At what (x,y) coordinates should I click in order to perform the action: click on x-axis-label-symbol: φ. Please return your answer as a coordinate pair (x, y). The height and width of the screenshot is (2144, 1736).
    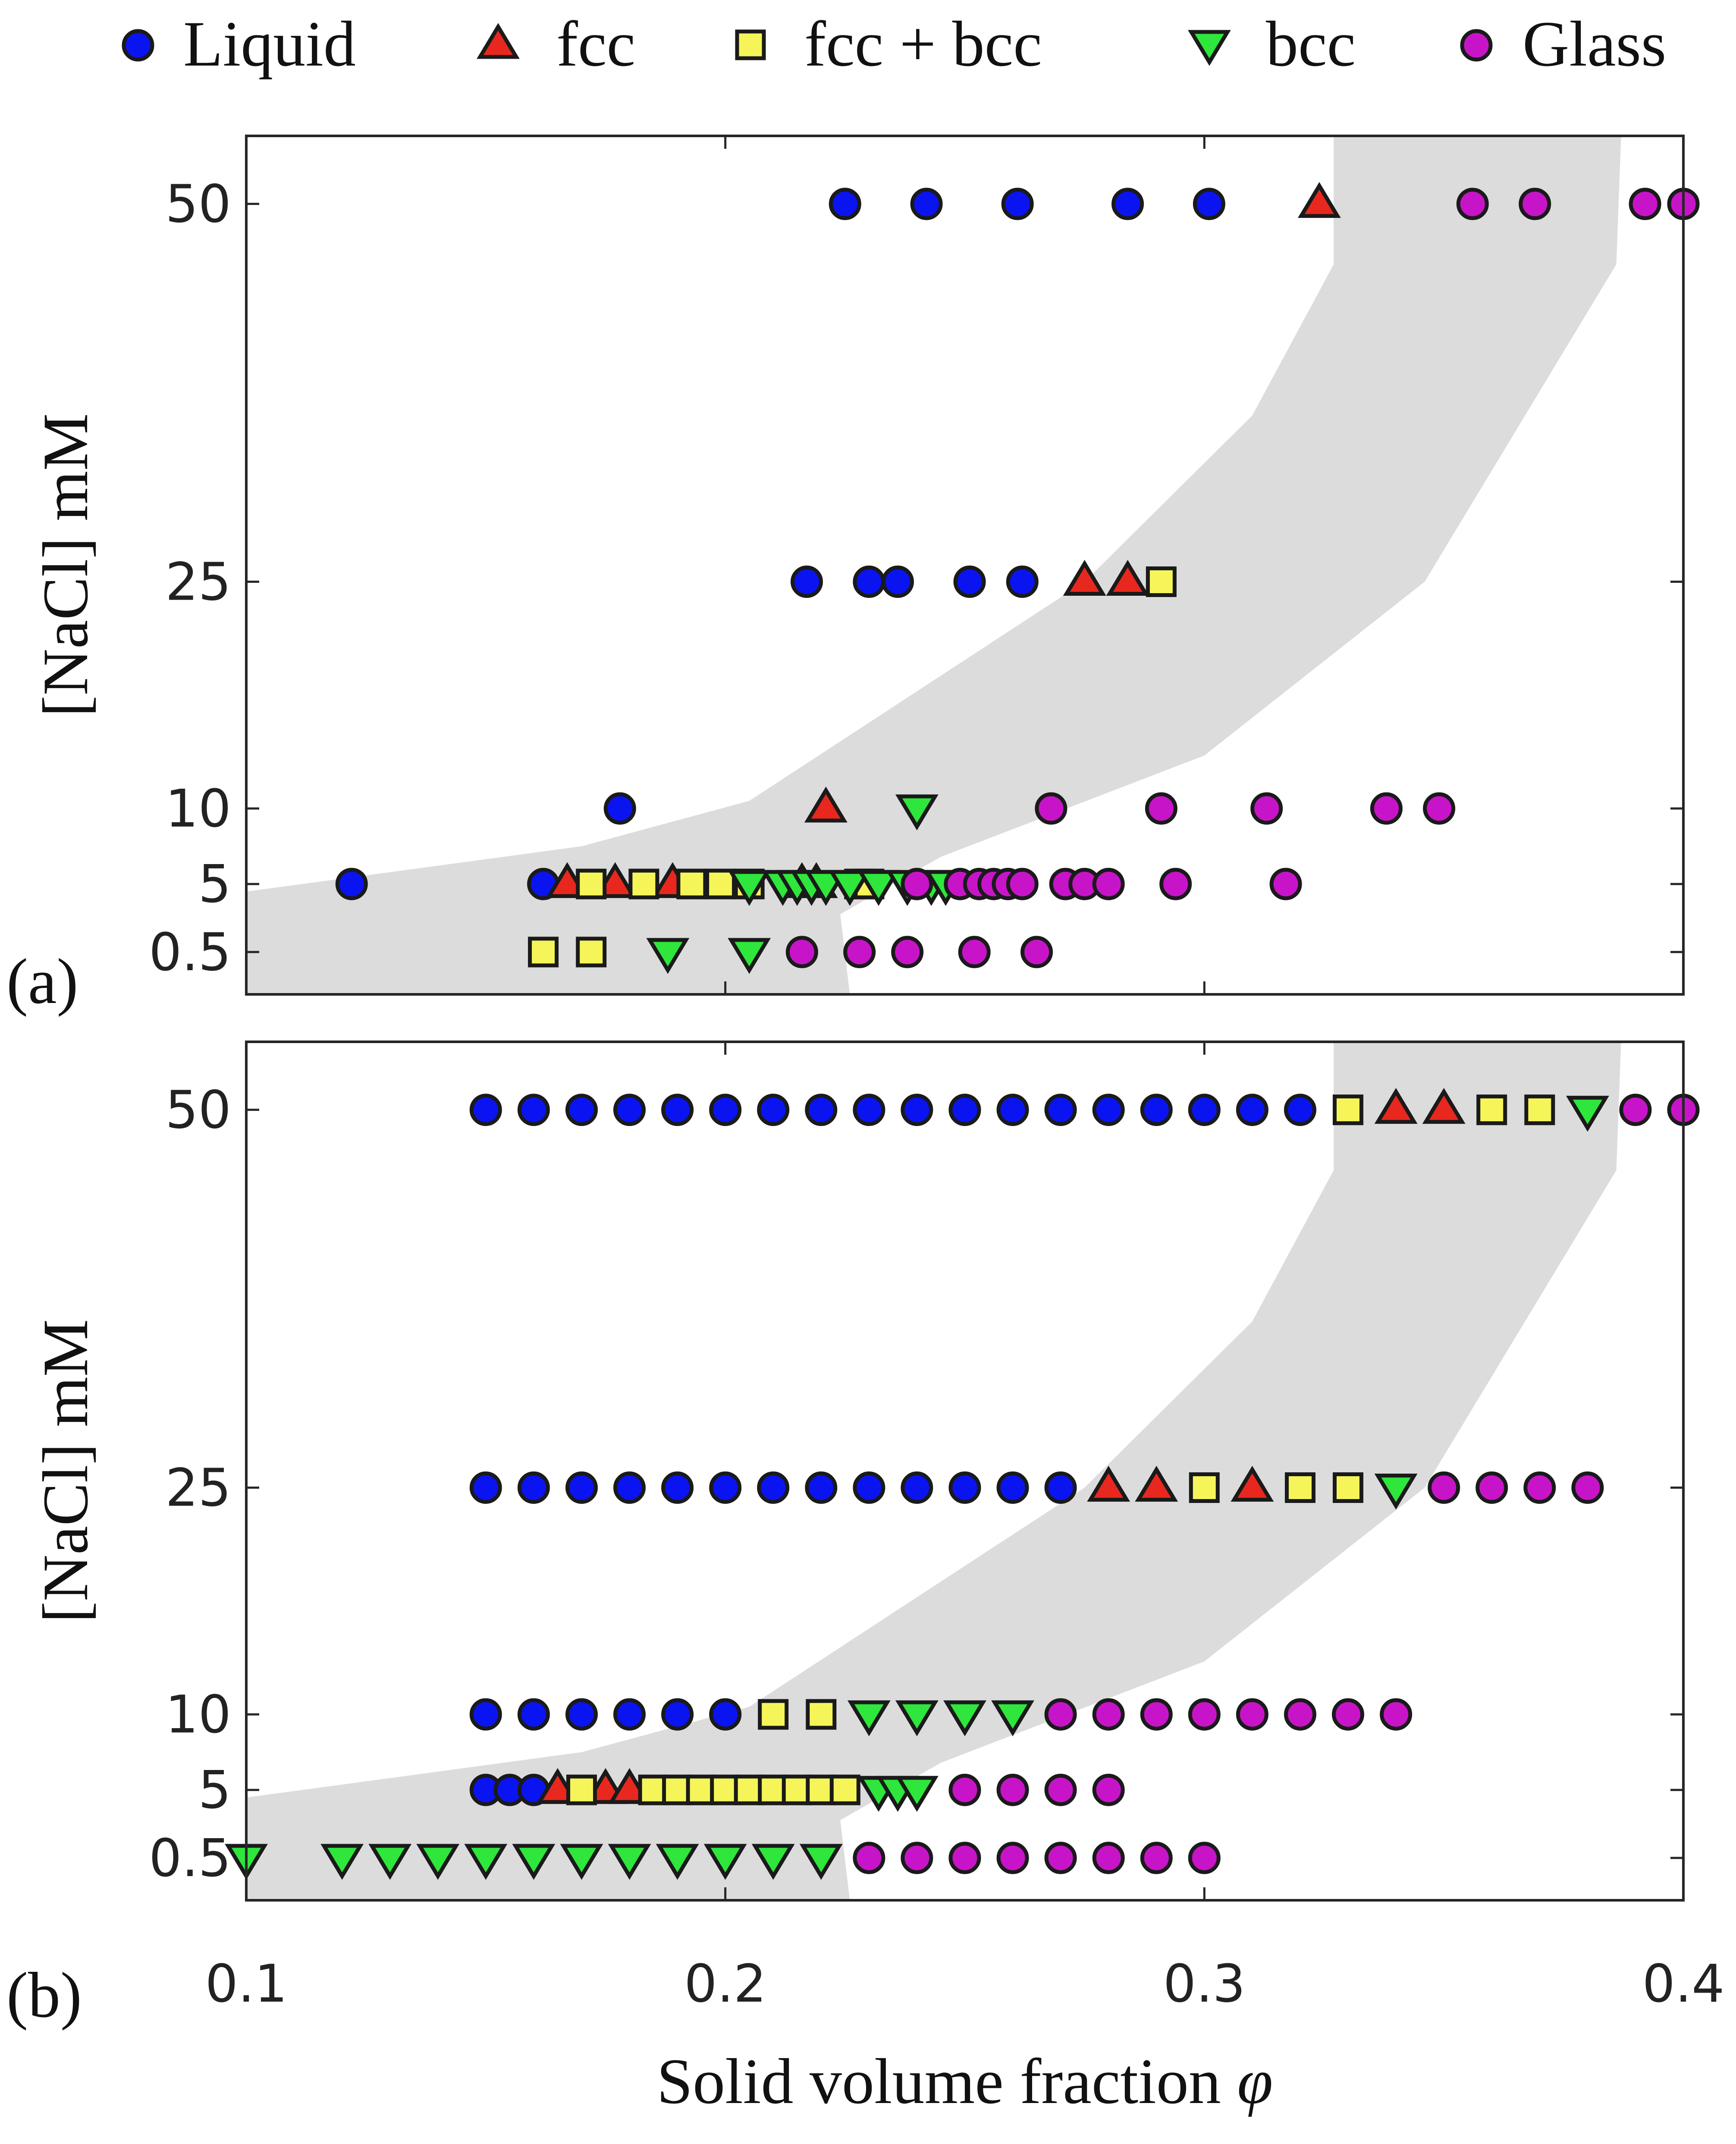
    Looking at the image, I should click on (1255, 2081).